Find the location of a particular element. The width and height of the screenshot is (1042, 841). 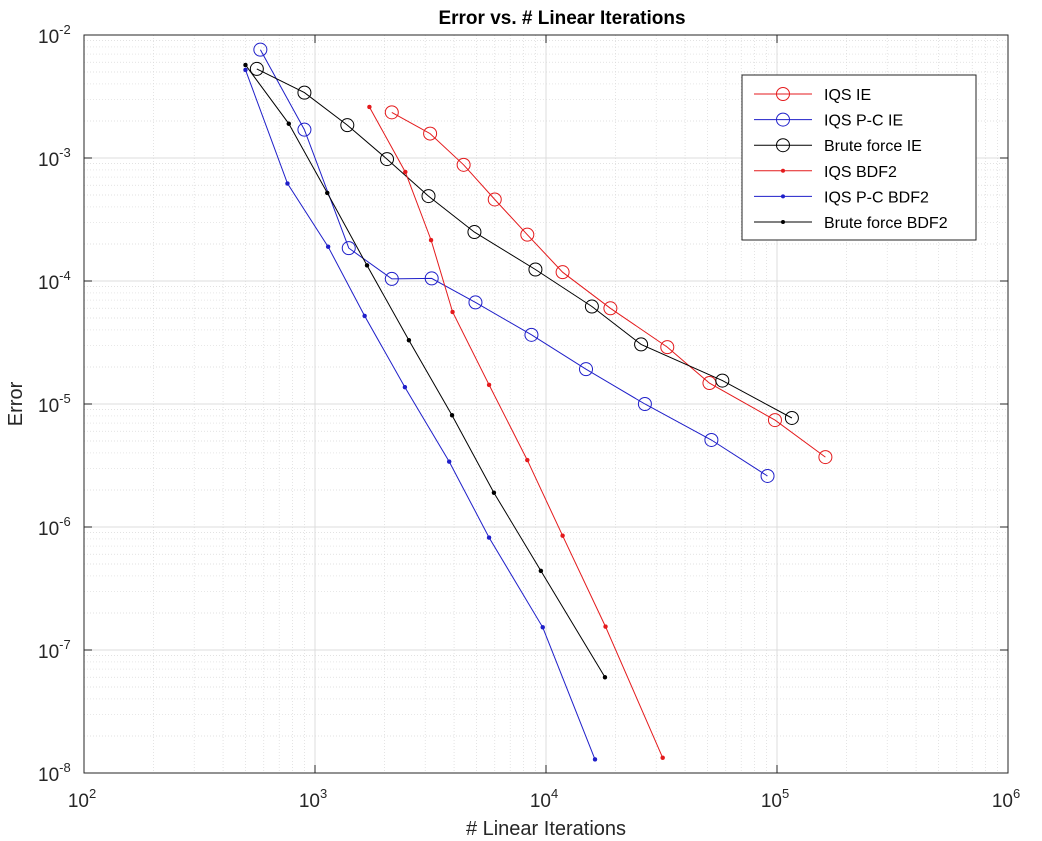

x-tick-label: 10³ is located at coordinates (313, 799).